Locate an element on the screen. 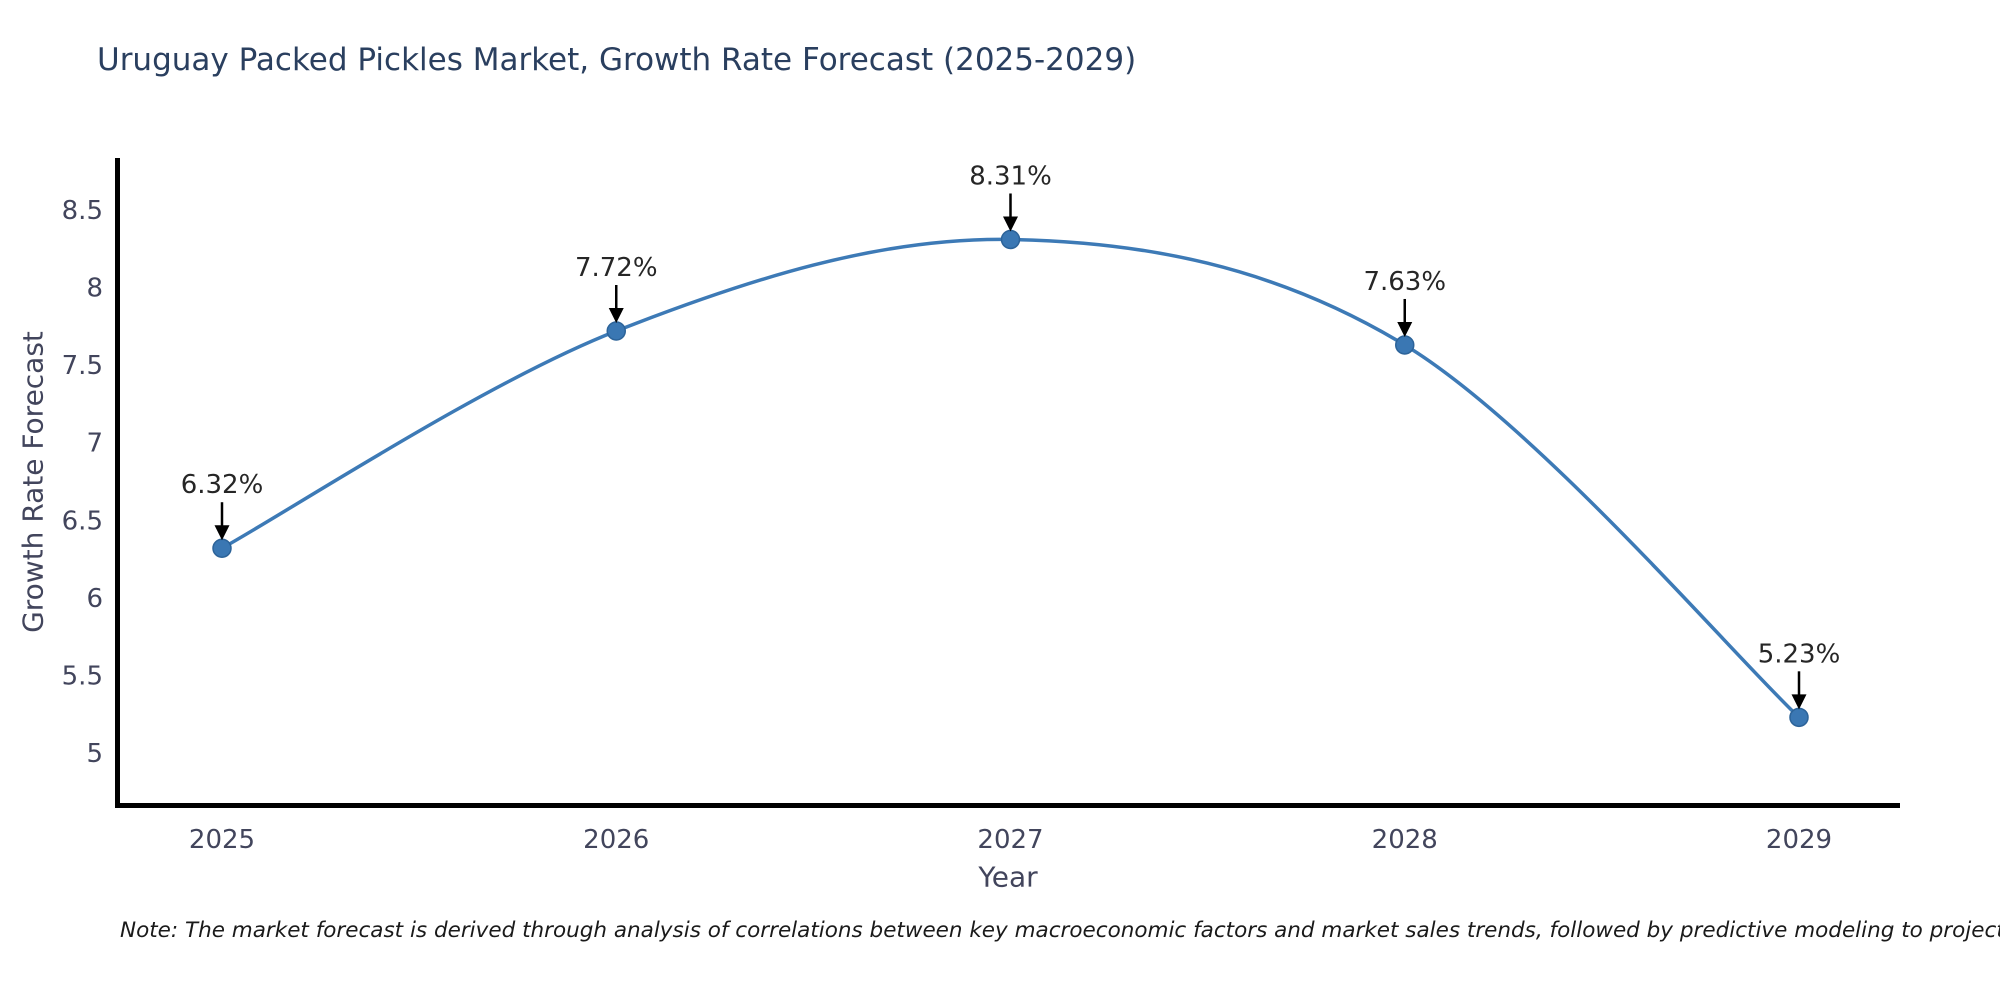 Image resolution: width=2000 pixels, height=1000 pixels. data-point-label: 7.63% is located at coordinates (1404, 282).